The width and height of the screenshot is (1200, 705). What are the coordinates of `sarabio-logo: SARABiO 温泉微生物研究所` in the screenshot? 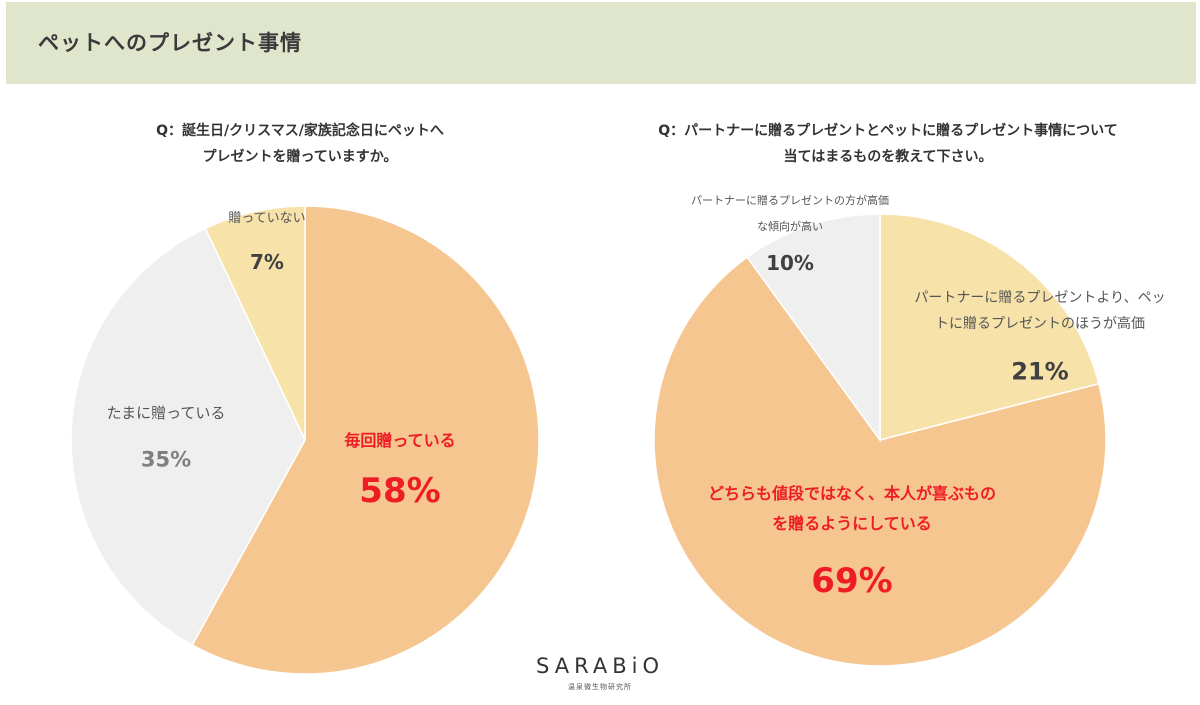 It's located at (600, 673).